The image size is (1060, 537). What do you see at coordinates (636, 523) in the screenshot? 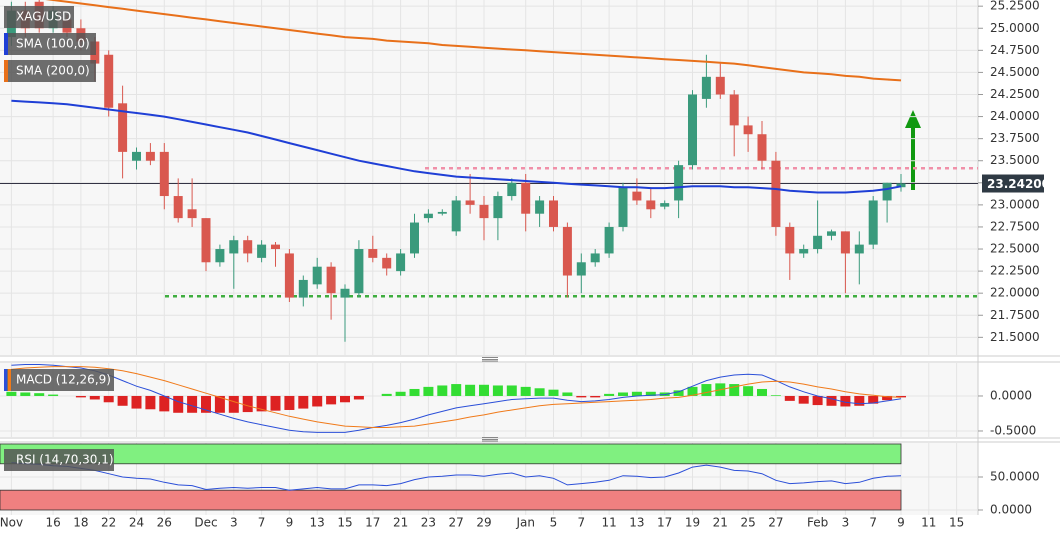
I see `x-tick-label: 13` at bounding box center [636, 523].